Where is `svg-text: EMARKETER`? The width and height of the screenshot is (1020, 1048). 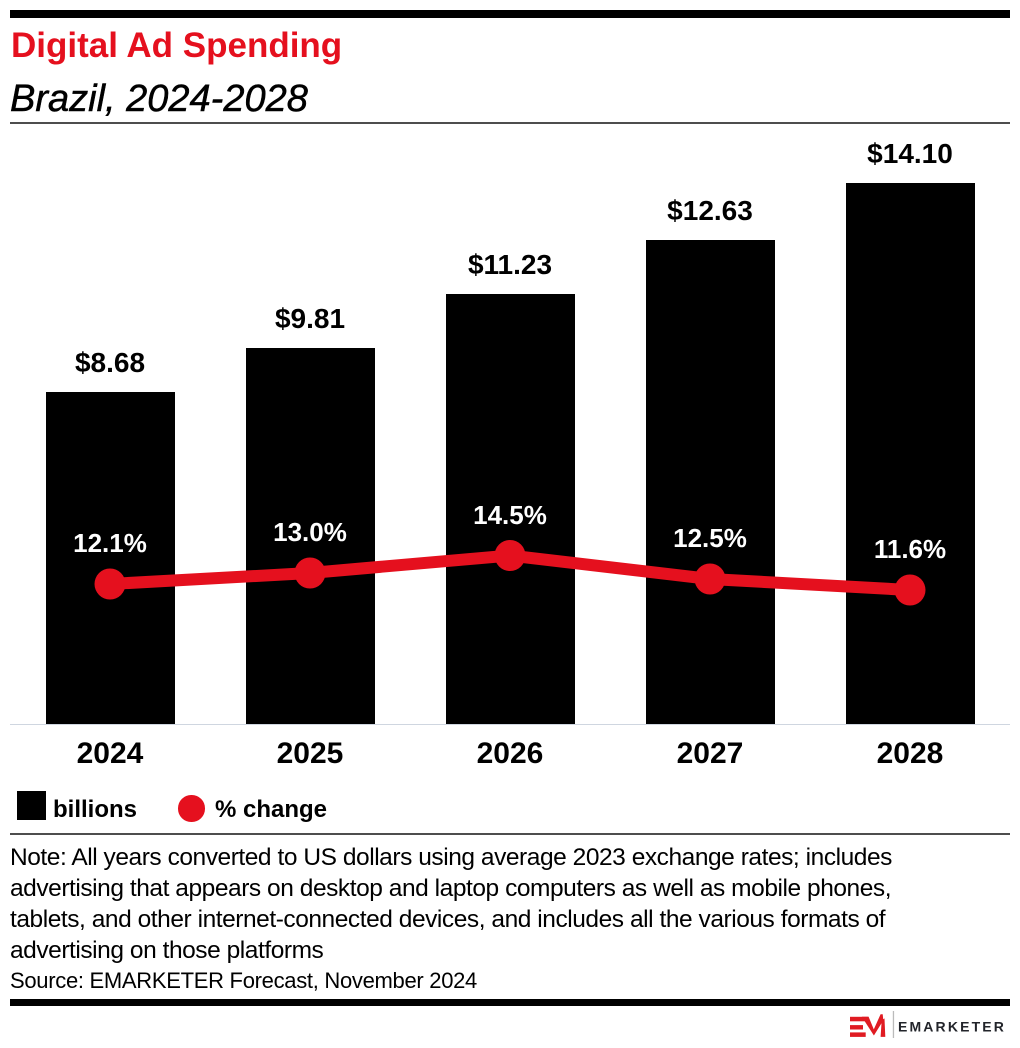
svg-text: EMARKETER is located at coordinates (952, 1027).